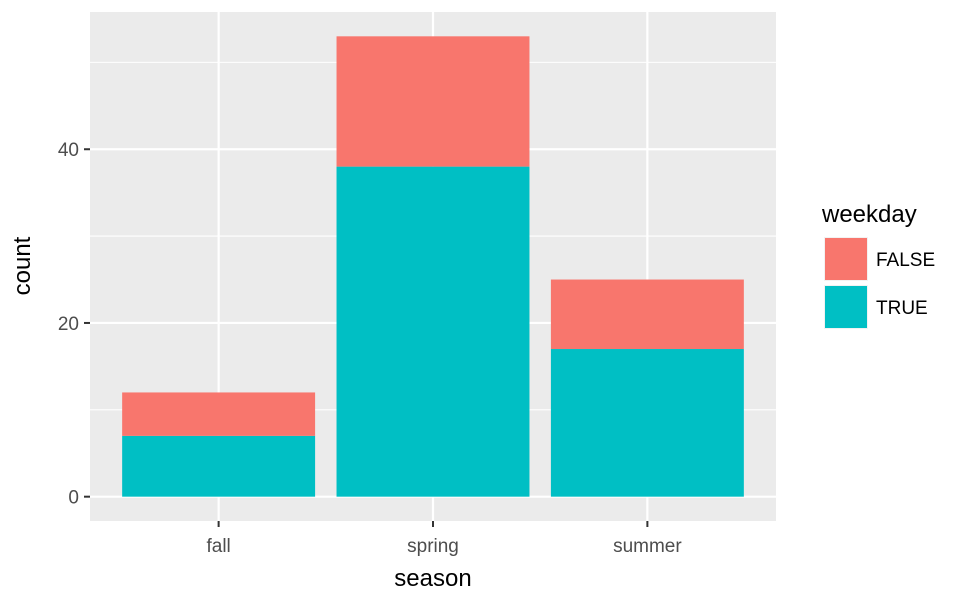  Describe the element at coordinates (22, 265) in the screenshot. I see `y-axis-title: count` at that location.